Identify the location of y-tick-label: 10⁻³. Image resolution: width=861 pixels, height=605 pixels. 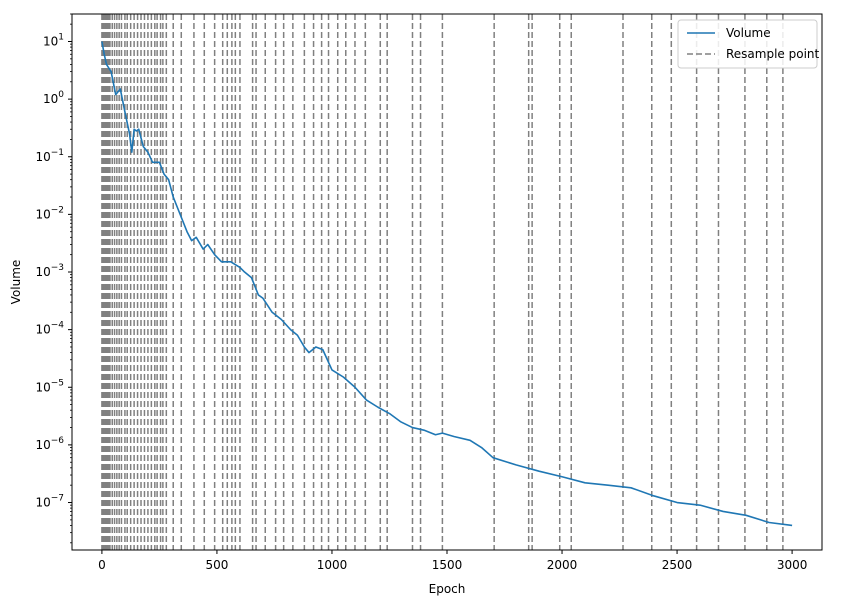
(49, 271).